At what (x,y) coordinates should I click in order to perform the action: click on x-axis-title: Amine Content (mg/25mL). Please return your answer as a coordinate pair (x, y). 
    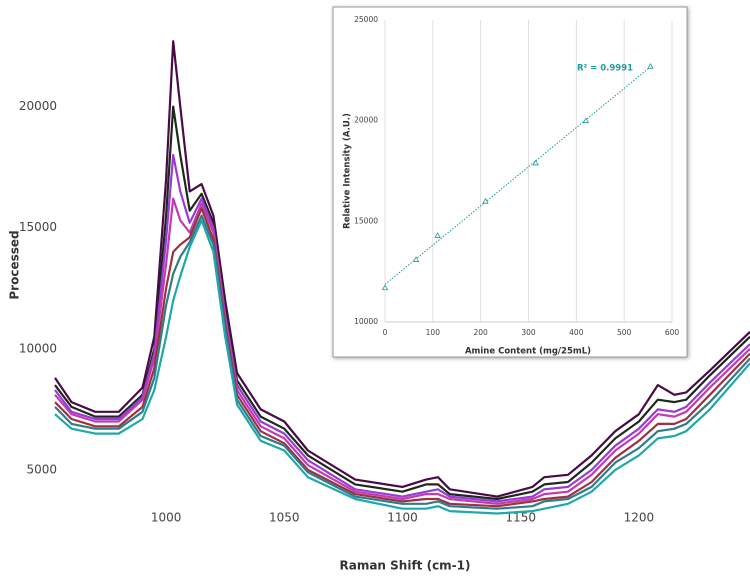
    Looking at the image, I should click on (528, 352).